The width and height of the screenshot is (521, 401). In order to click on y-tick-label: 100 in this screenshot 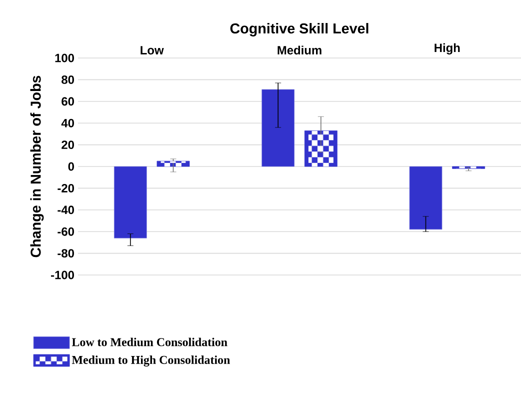, I will do `click(64, 58)`.